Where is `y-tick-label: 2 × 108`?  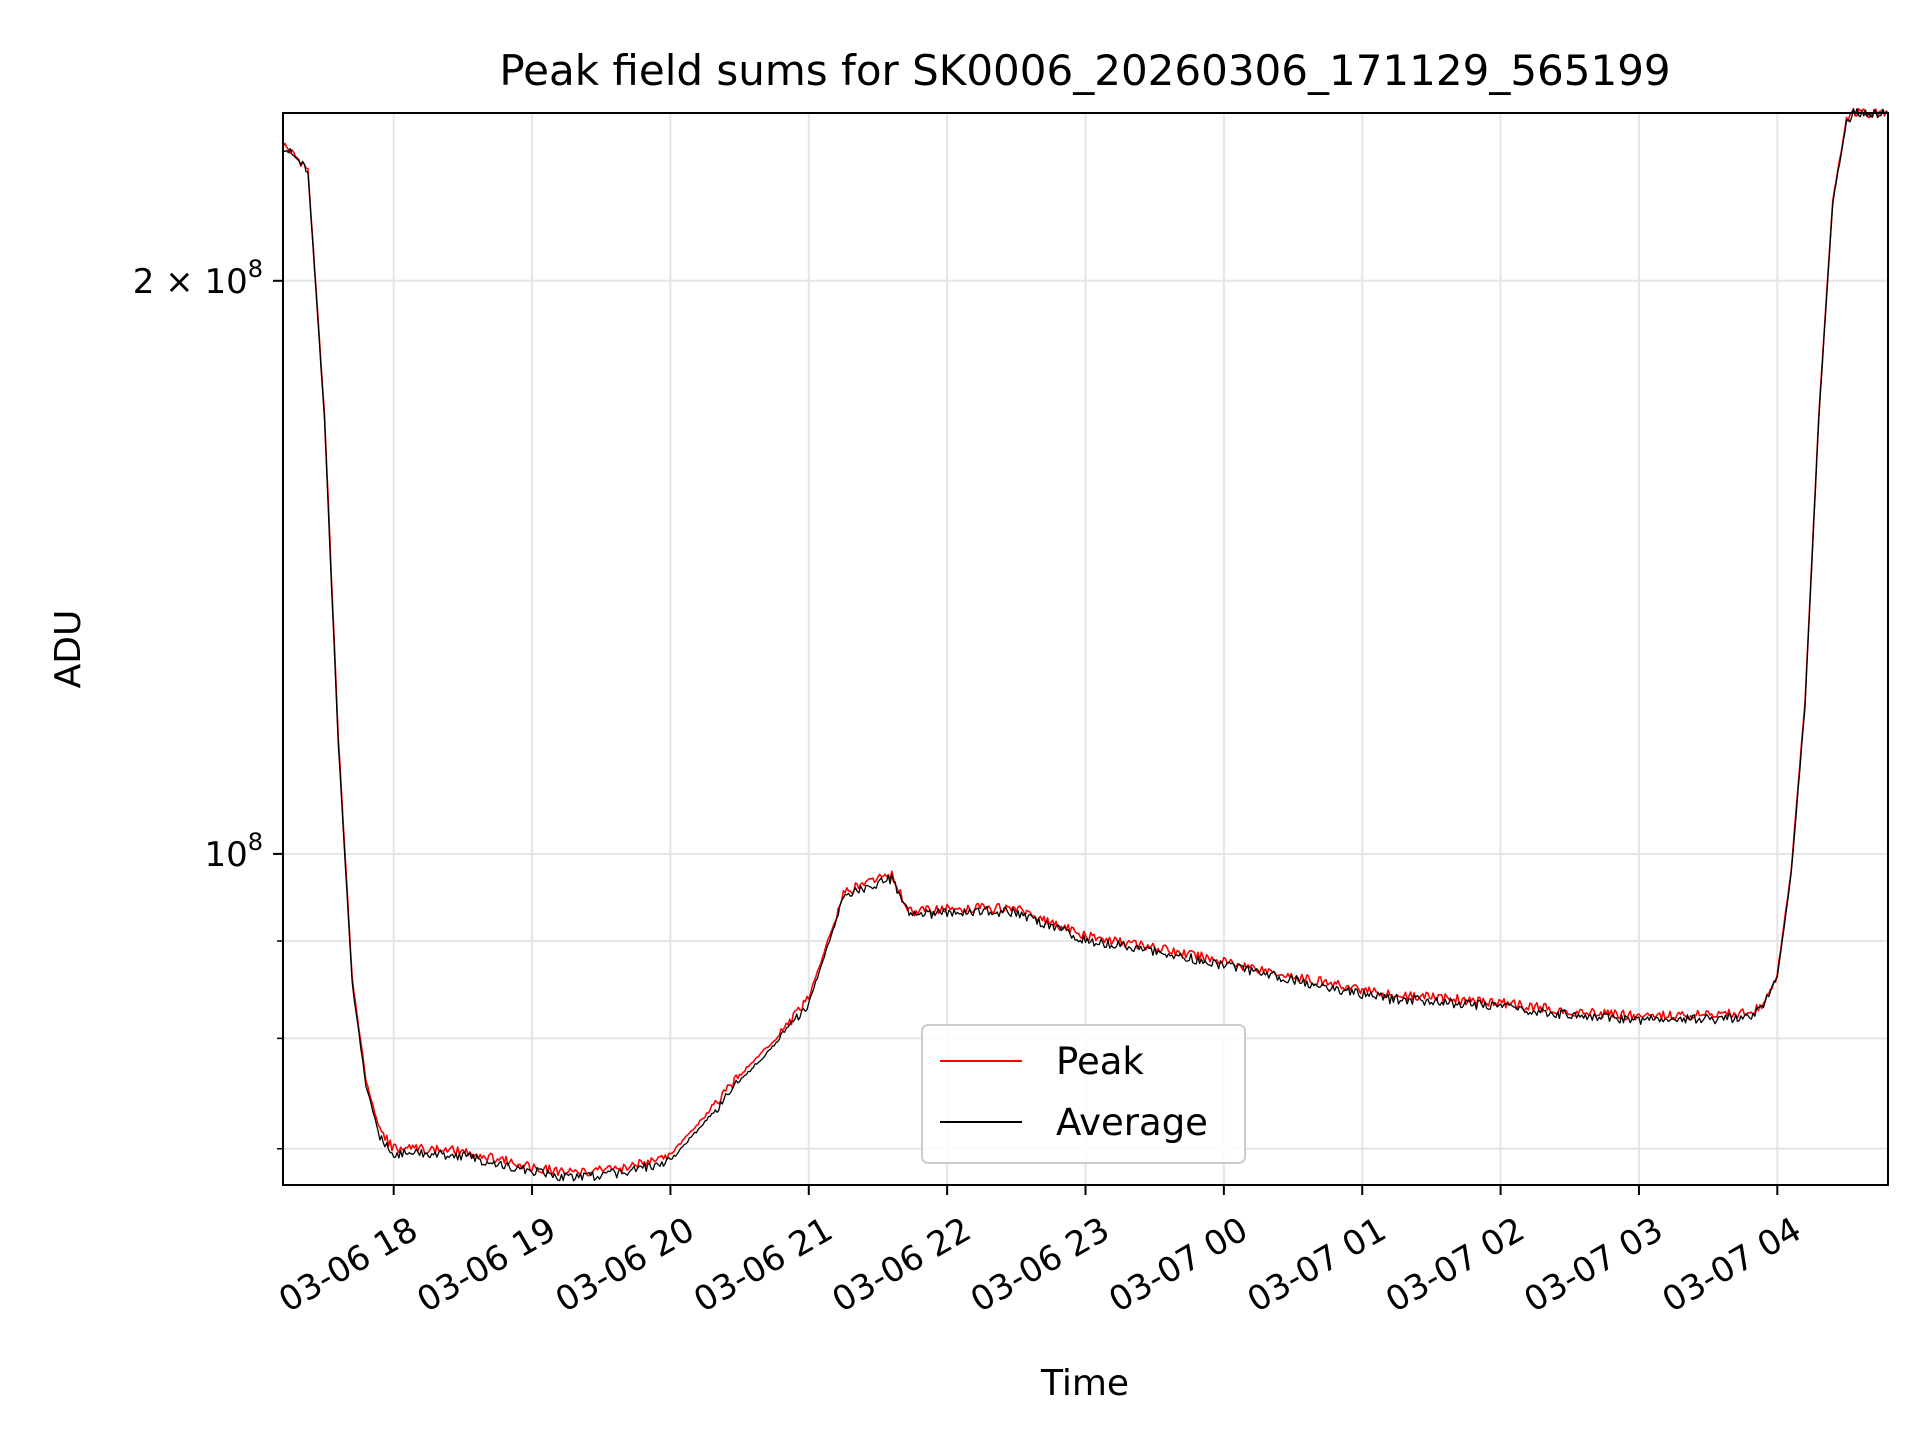 y-tick-label: 2 × 108 is located at coordinates (198, 278).